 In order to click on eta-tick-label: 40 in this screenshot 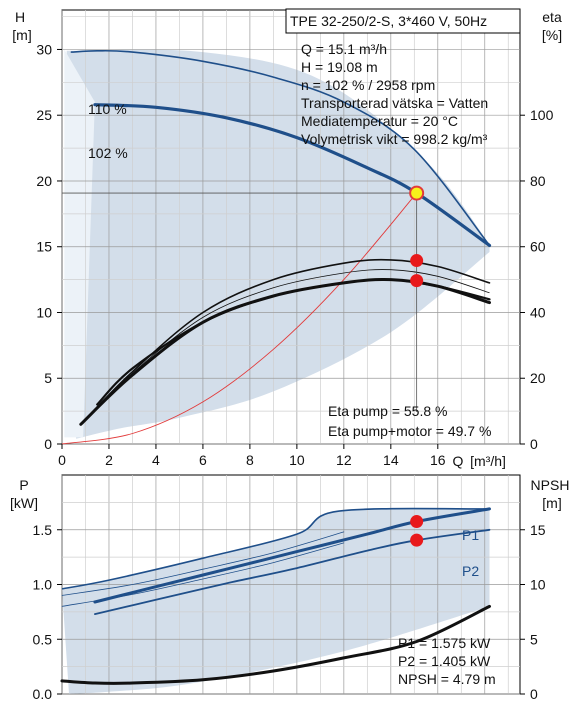, I will do `click(538, 312)`.